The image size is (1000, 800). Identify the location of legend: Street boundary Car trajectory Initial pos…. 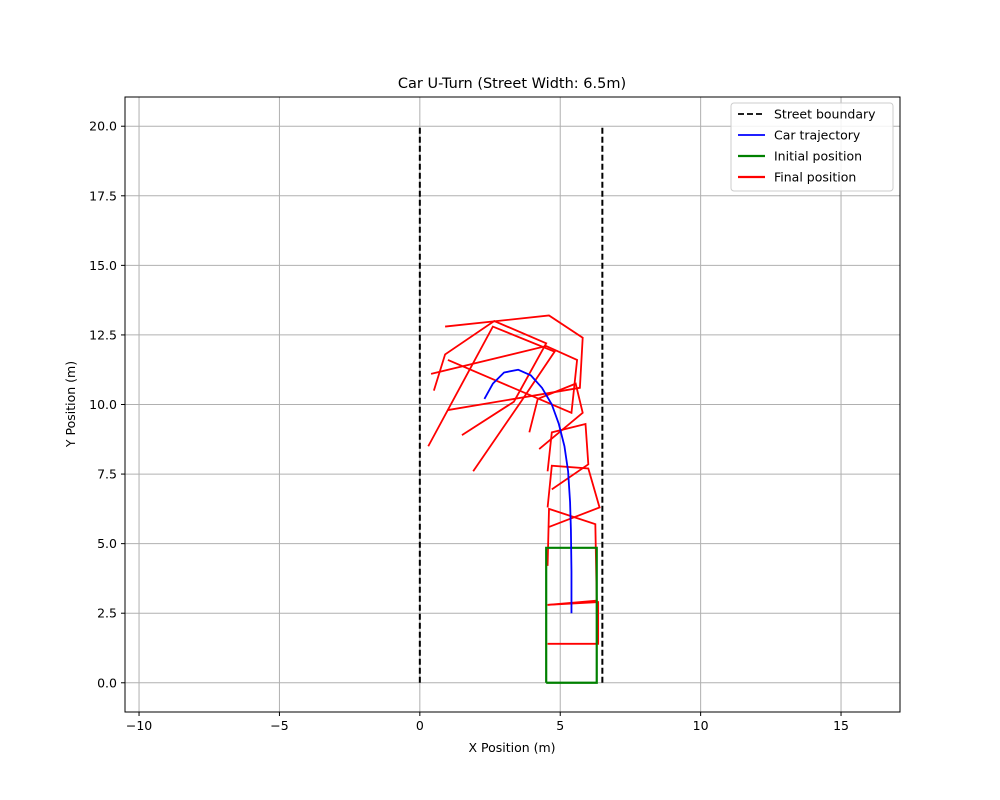
(812, 147).